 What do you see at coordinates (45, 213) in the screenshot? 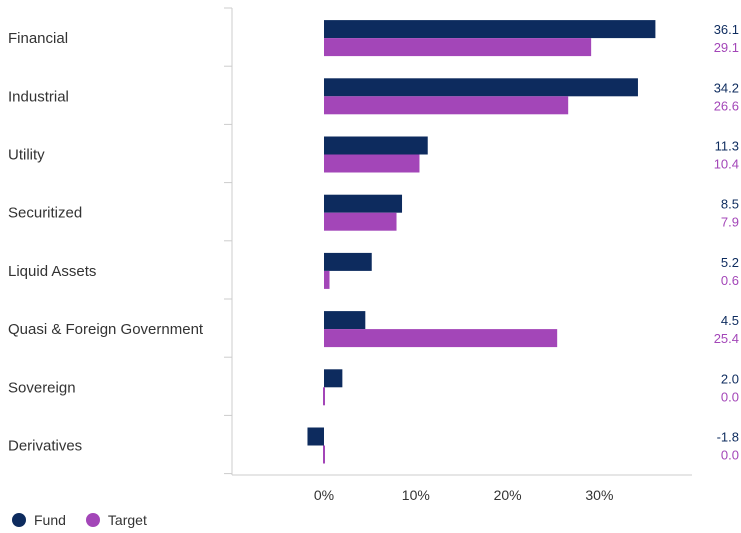
I see `category-label: Securitized` at bounding box center [45, 213].